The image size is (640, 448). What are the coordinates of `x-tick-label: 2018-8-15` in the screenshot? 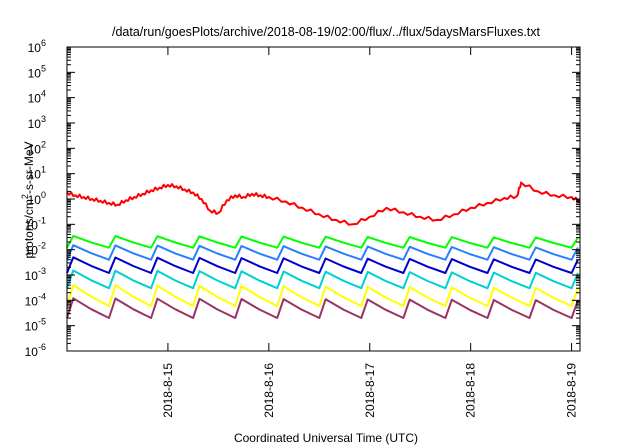 It's located at (168, 390).